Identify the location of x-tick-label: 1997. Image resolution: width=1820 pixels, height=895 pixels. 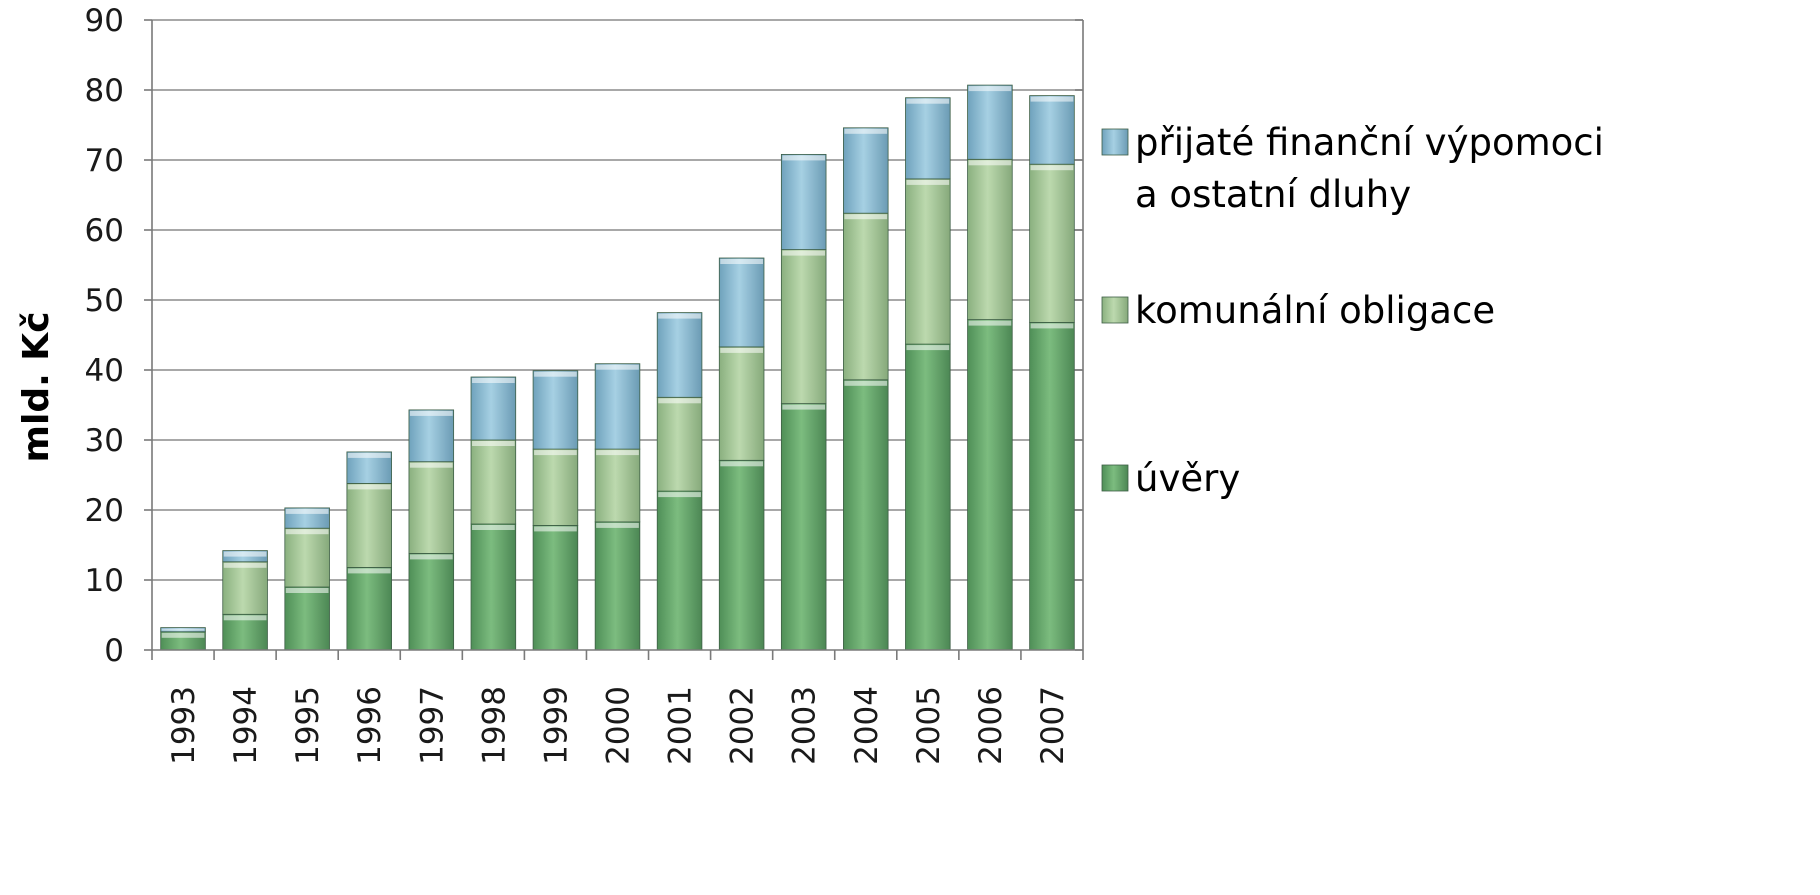
(432, 725).